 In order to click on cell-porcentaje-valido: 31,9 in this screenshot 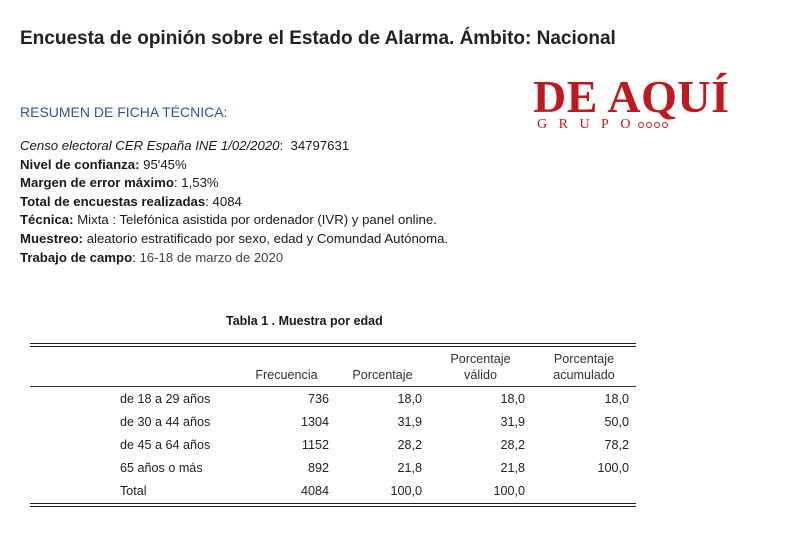, I will do `click(512, 421)`.